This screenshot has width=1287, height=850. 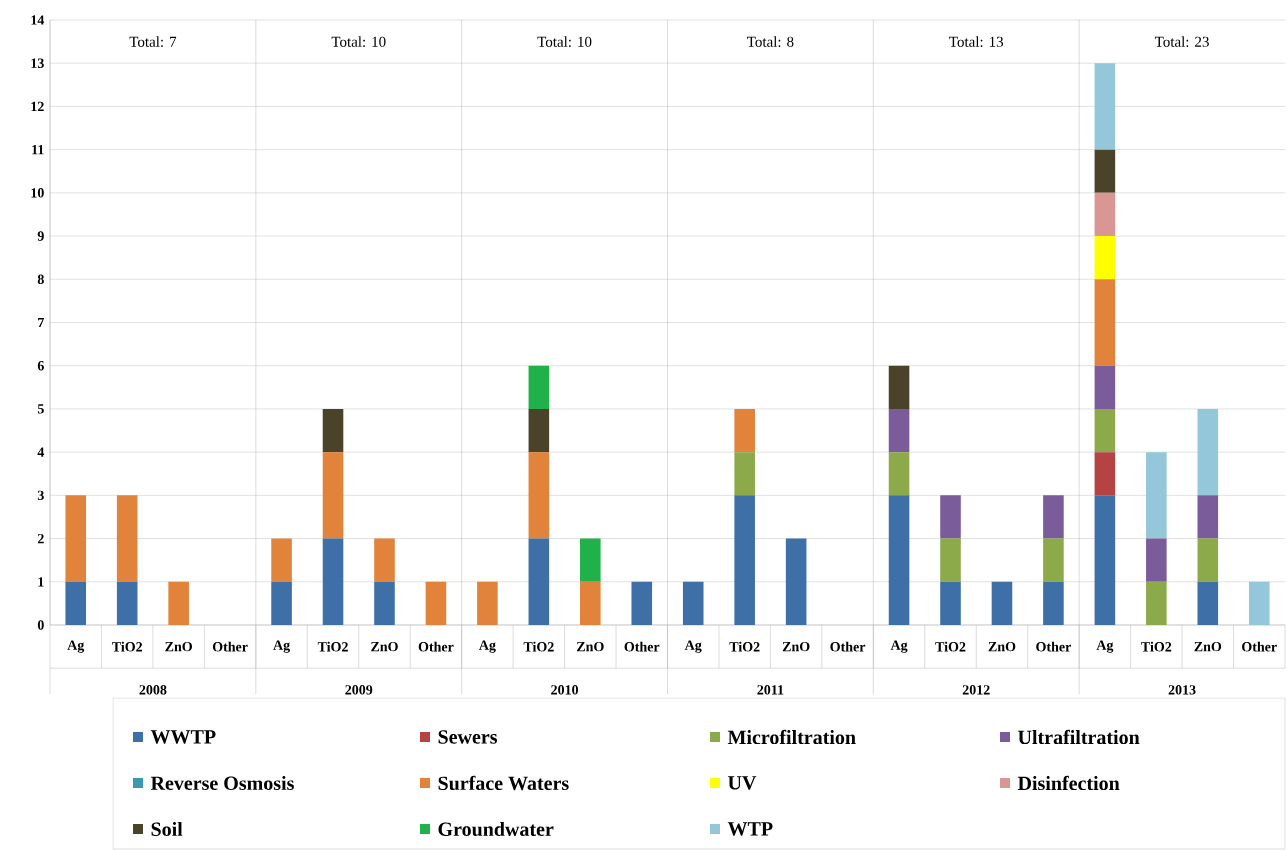 I want to click on y-tick-label: 11, so click(x=38, y=150).